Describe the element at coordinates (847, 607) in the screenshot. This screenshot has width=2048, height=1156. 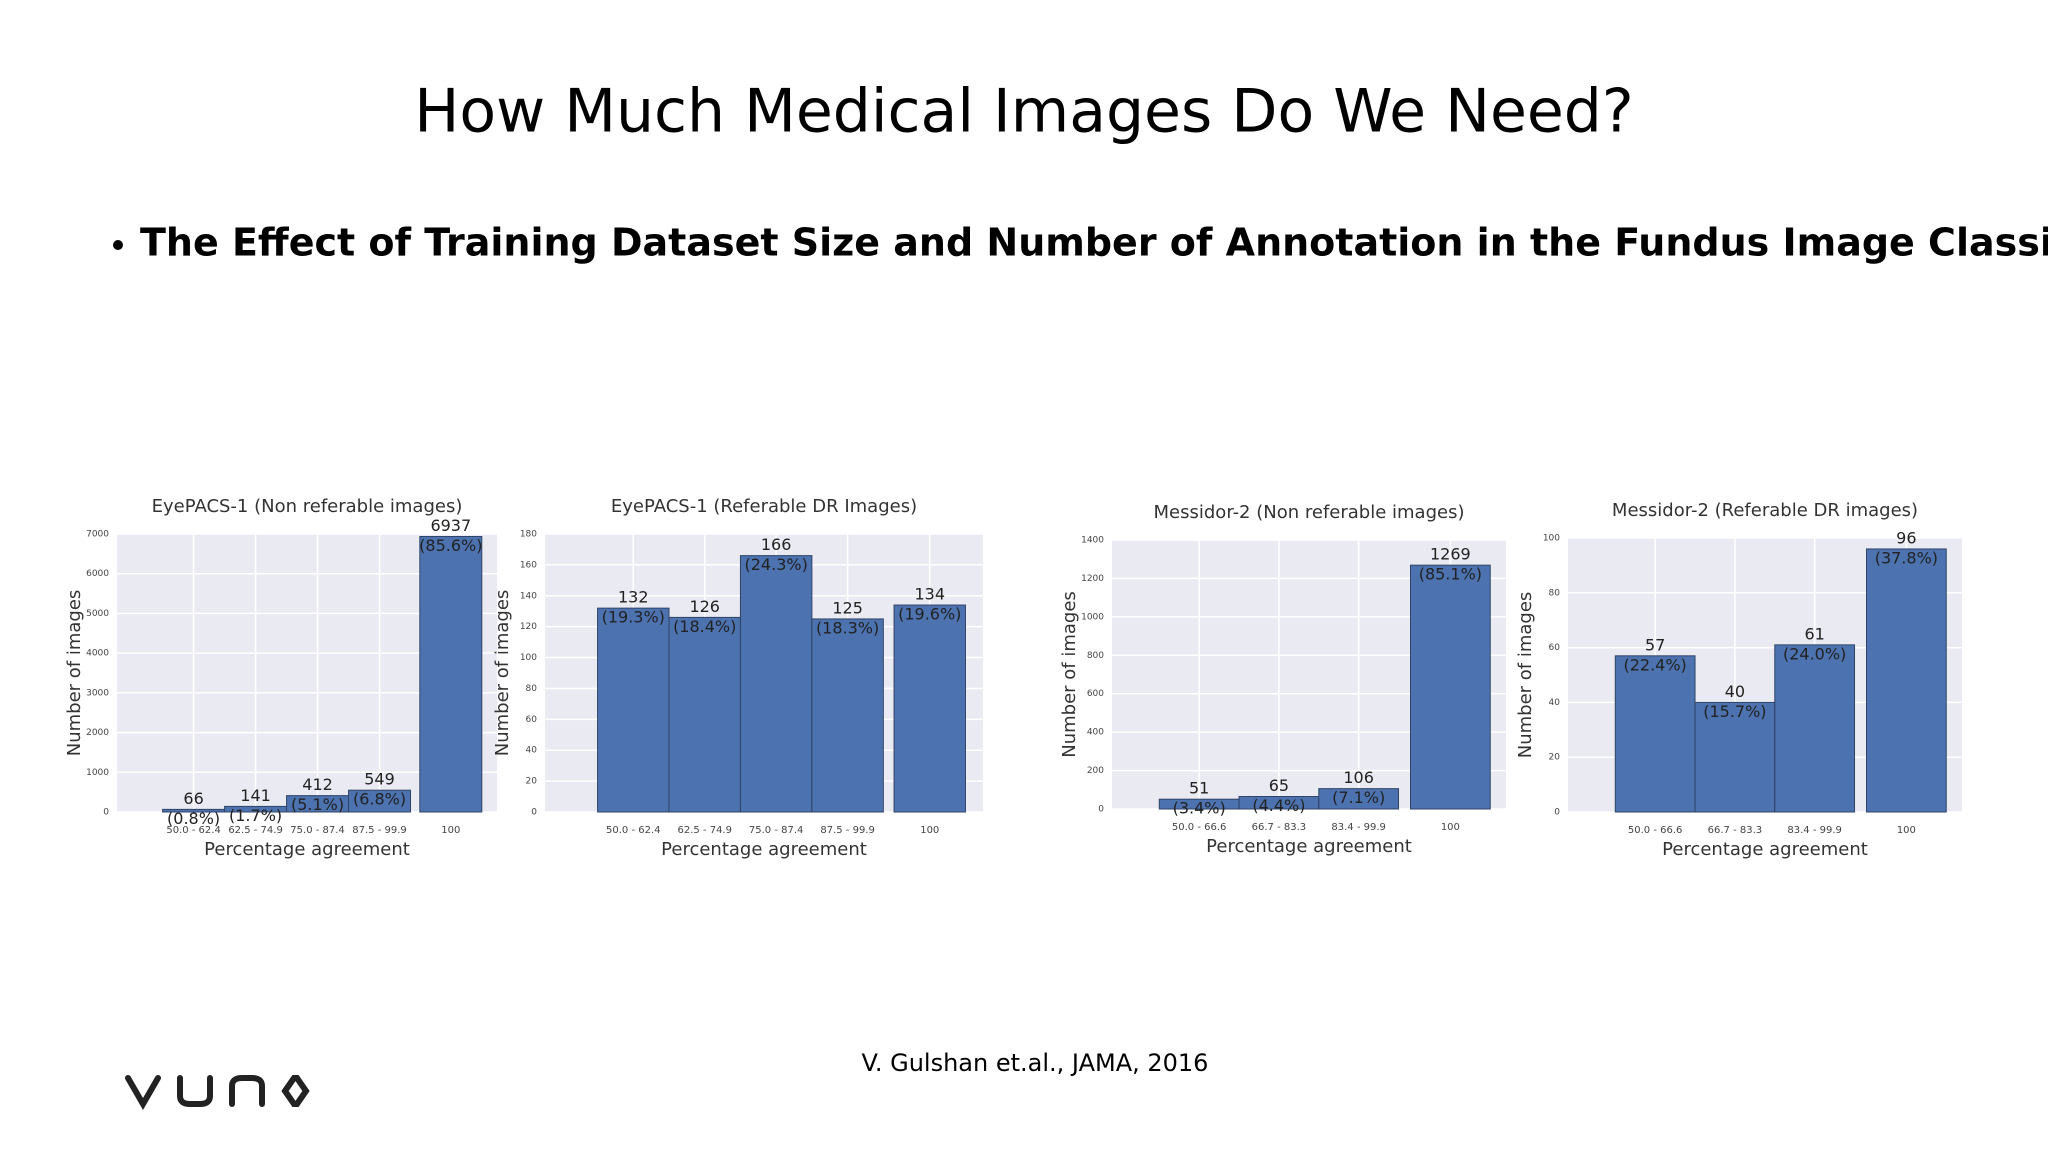
I see `value-label: 125` at that location.